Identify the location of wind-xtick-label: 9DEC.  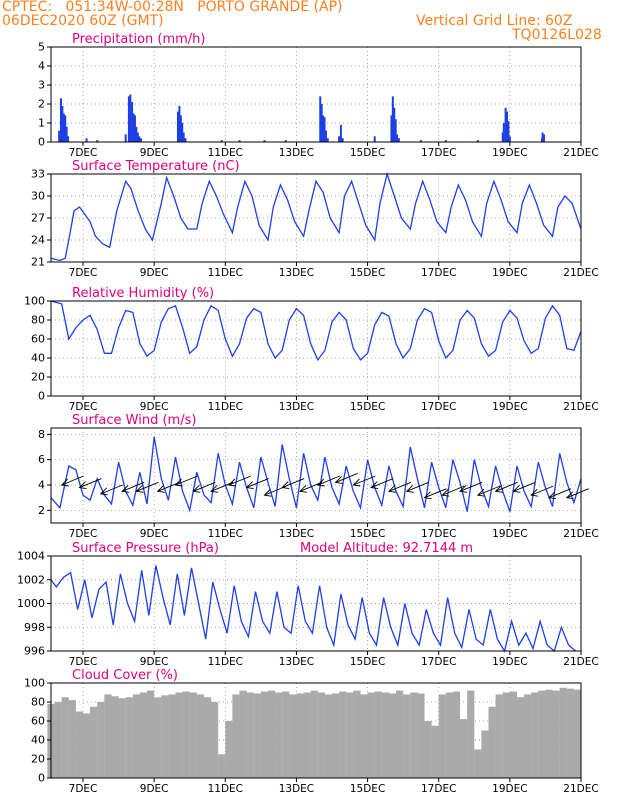
(154, 534).